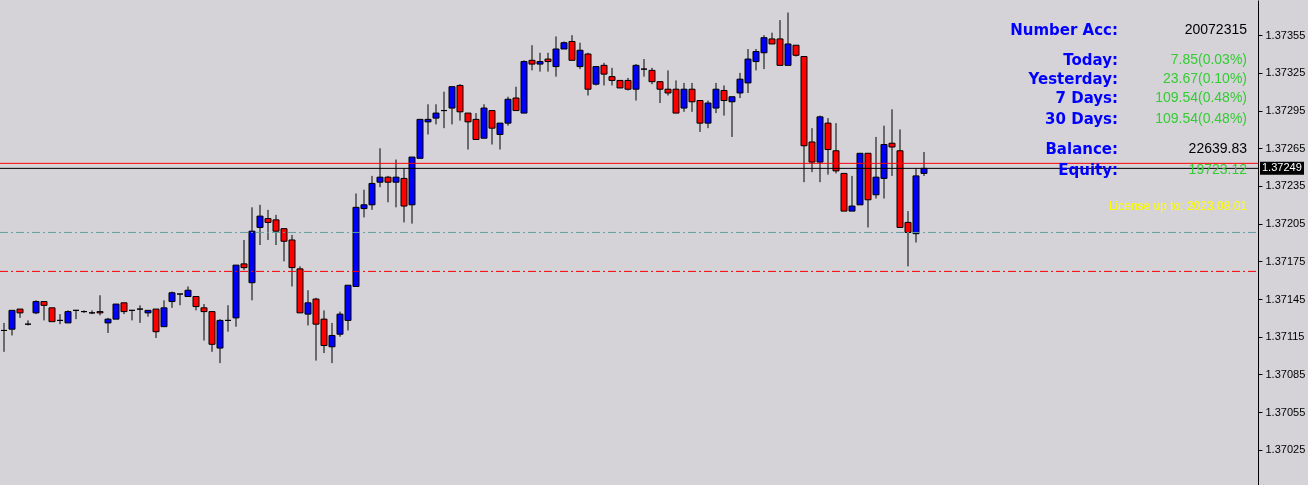 The width and height of the screenshot is (1308, 485). What do you see at coordinates (1216, 29) in the screenshot?
I see `annotation: 20072315` at bounding box center [1216, 29].